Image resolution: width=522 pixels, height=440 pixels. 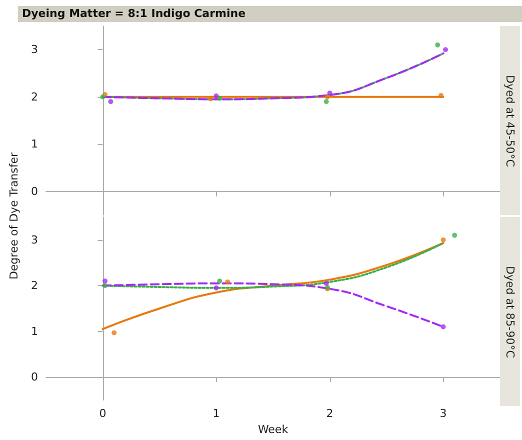 I want to click on x-tick-label: 2, so click(x=330, y=413).